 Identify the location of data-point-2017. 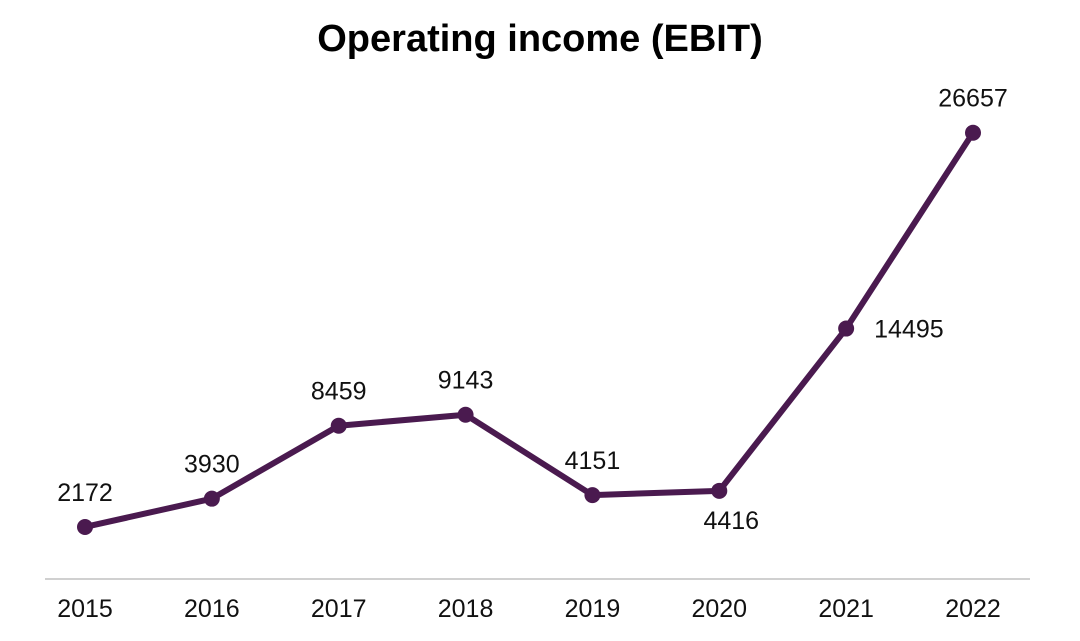
(338, 425).